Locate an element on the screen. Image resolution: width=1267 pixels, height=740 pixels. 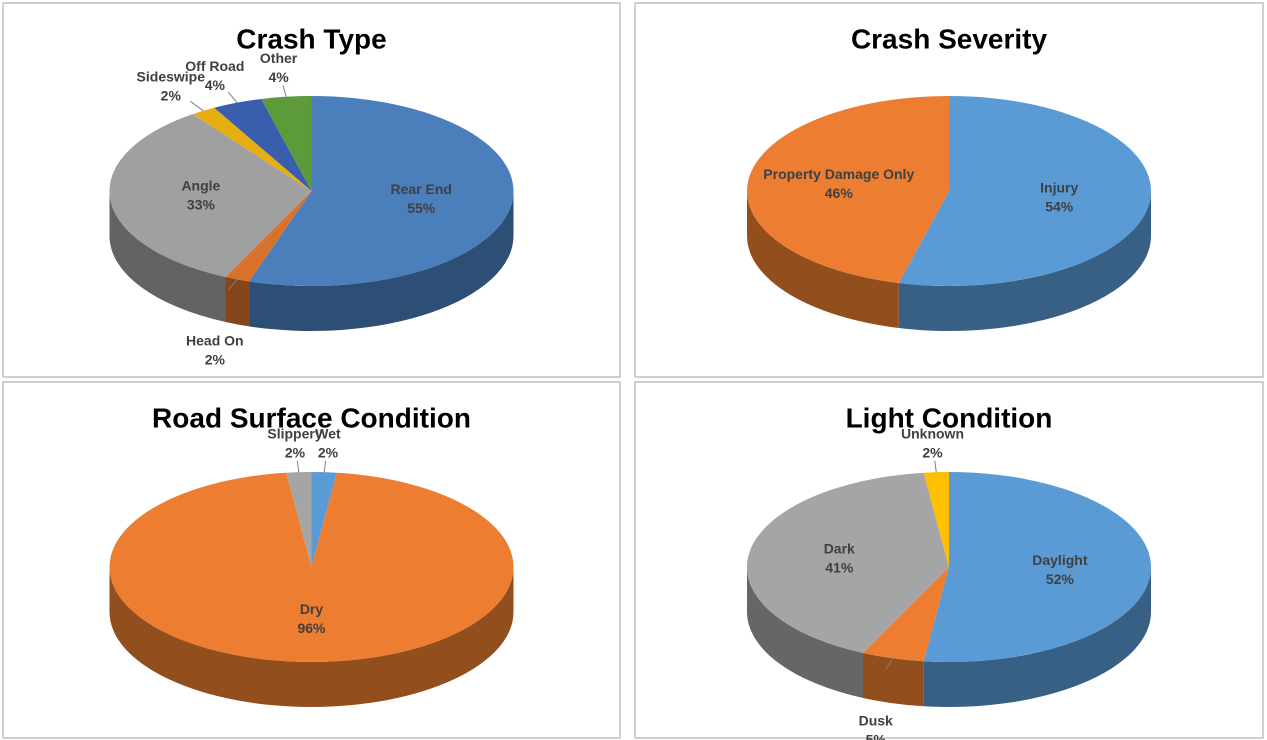
data-label-name: Sideswipe is located at coordinates (171, 76).